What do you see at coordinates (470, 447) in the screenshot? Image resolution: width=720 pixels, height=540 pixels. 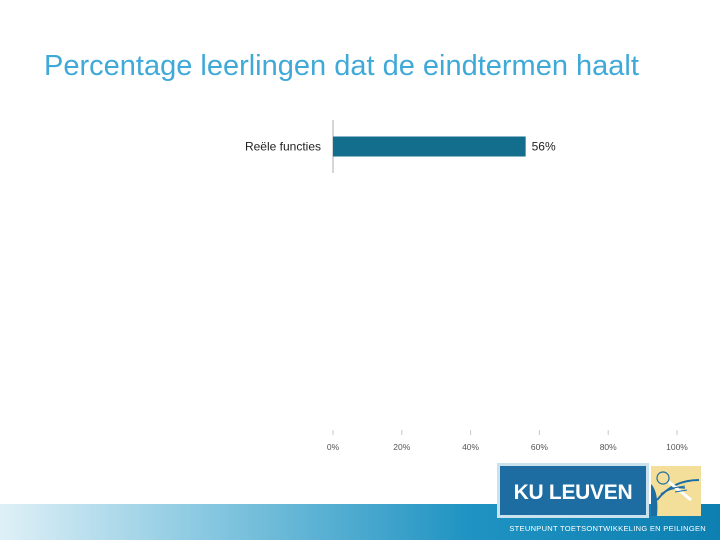 I see `x-tick-label: 40%` at bounding box center [470, 447].